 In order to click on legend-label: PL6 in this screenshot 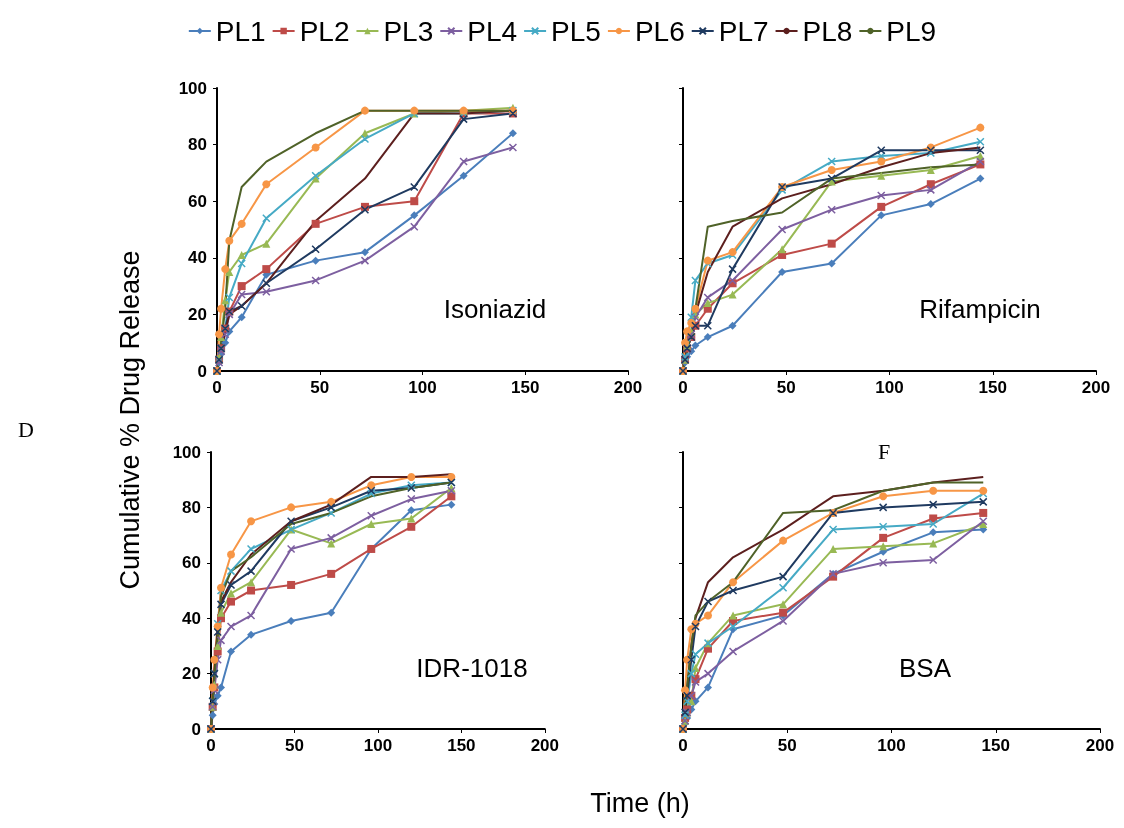, I will do `click(659, 31)`.